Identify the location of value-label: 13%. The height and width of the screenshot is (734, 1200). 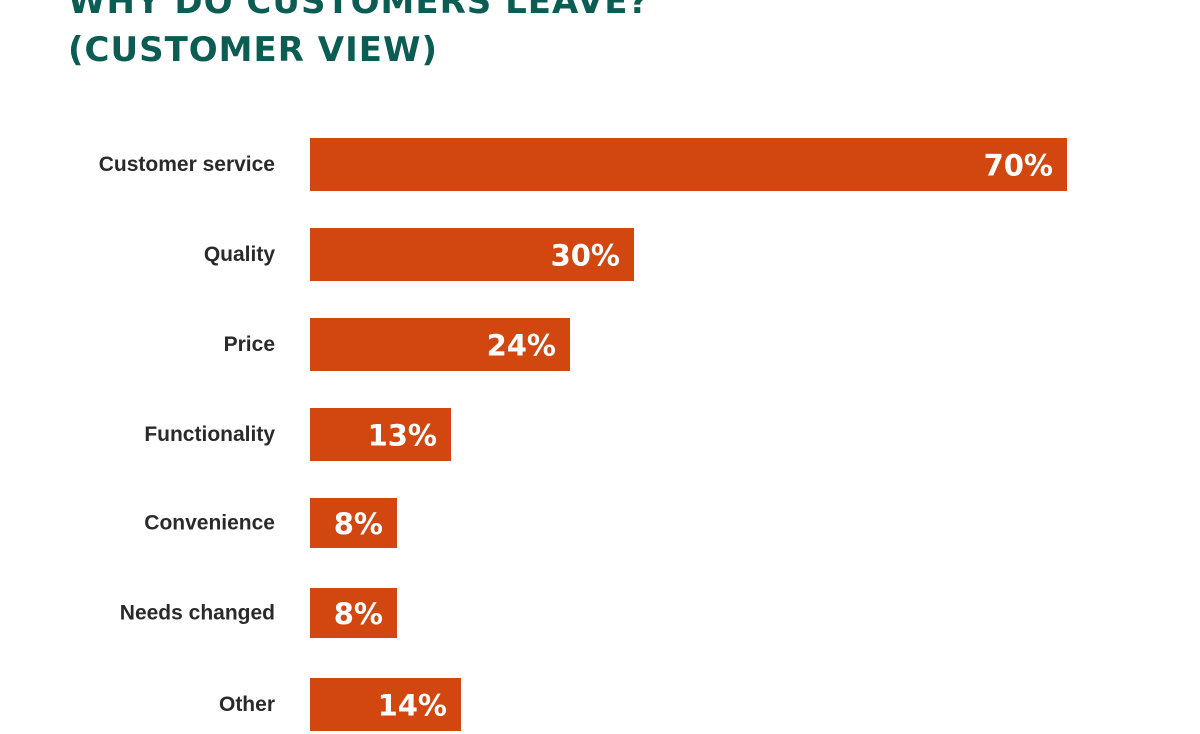
(402, 436).